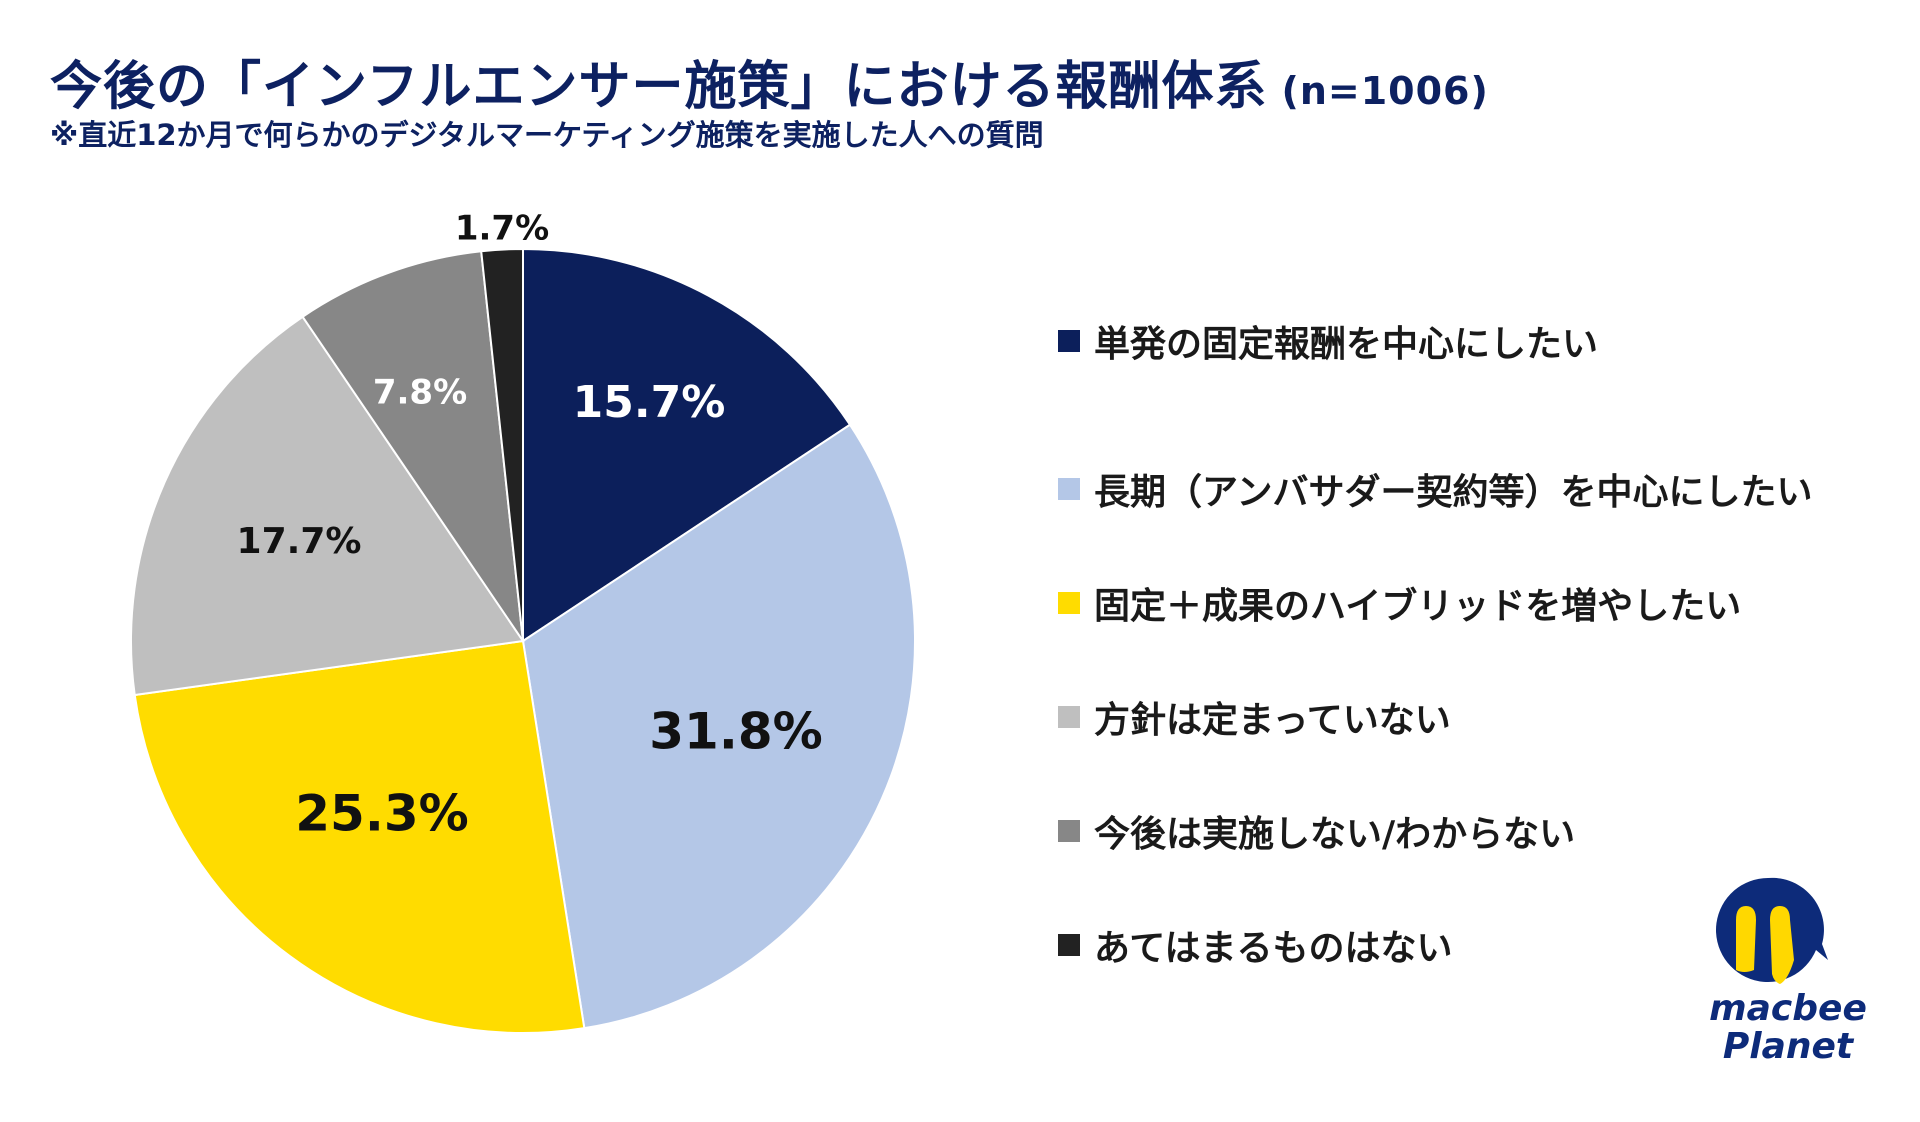  I want to click on title-text: 今後の「インフルエンサー施策」における報酬体系, so click(659, 87).